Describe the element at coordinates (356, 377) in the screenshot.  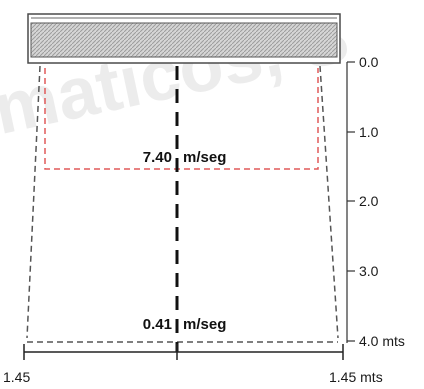
I see `width-right-label: 1.45 mts` at that location.